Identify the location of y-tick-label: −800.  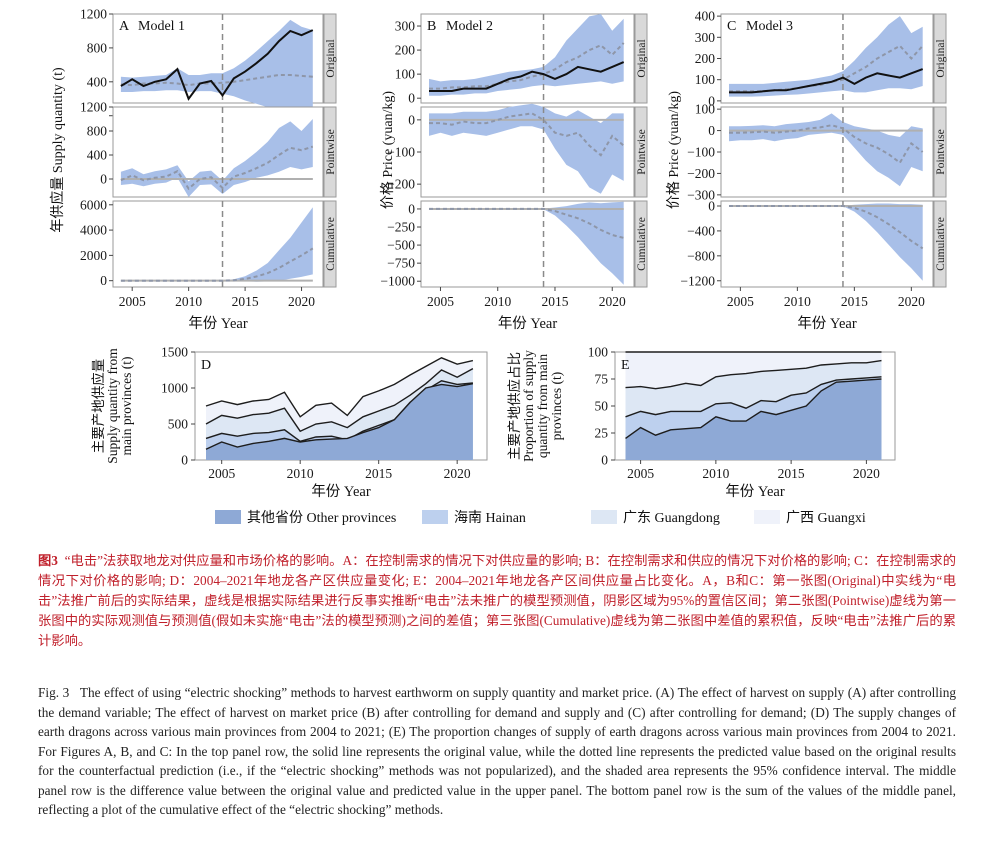
(701, 255).